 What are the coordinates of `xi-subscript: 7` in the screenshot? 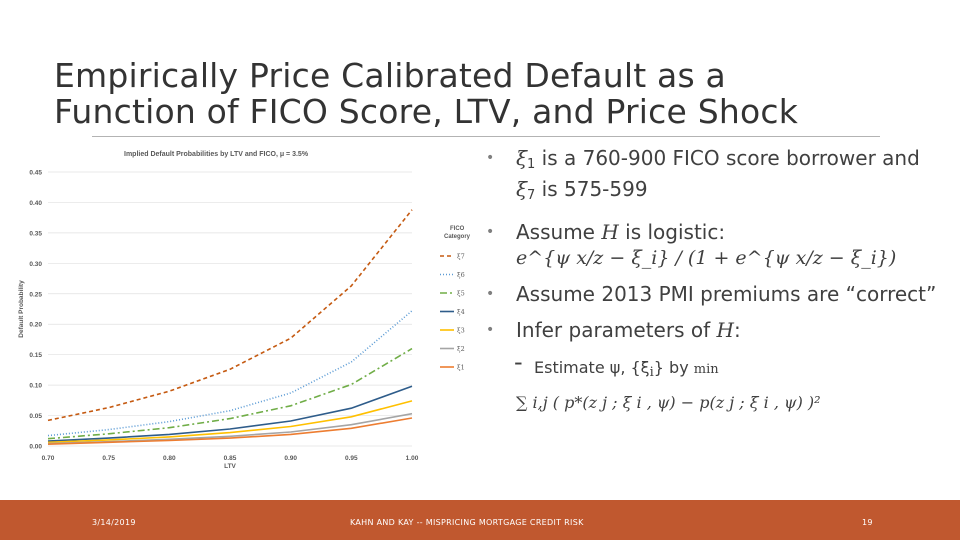 It's located at (531, 195).